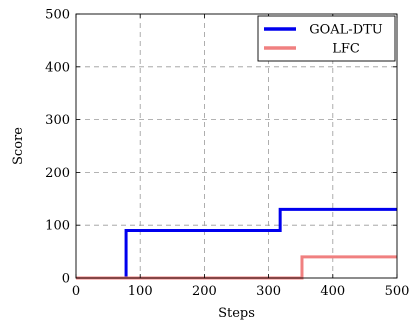 The image size is (410, 333). I want to click on y-tick-label: 0, so click(66, 279).